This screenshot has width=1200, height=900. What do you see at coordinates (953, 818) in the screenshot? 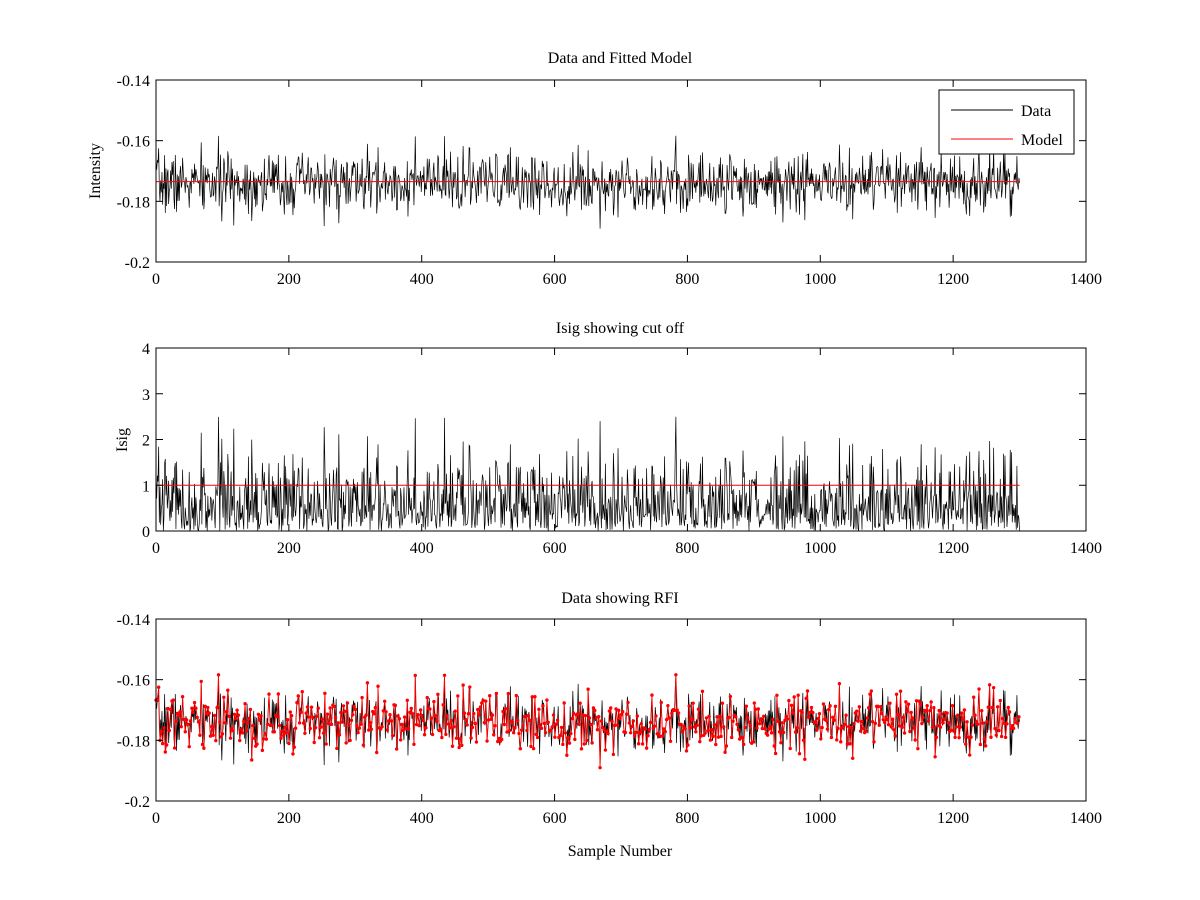
I see `x-tick-label: 1200` at bounding box center [953, 818].